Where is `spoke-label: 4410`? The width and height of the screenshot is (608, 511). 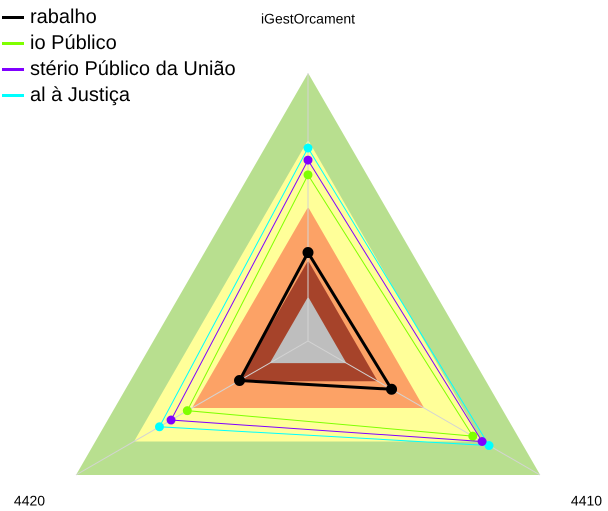
spoke-label: 4410 is located at coordinates (586, 500).